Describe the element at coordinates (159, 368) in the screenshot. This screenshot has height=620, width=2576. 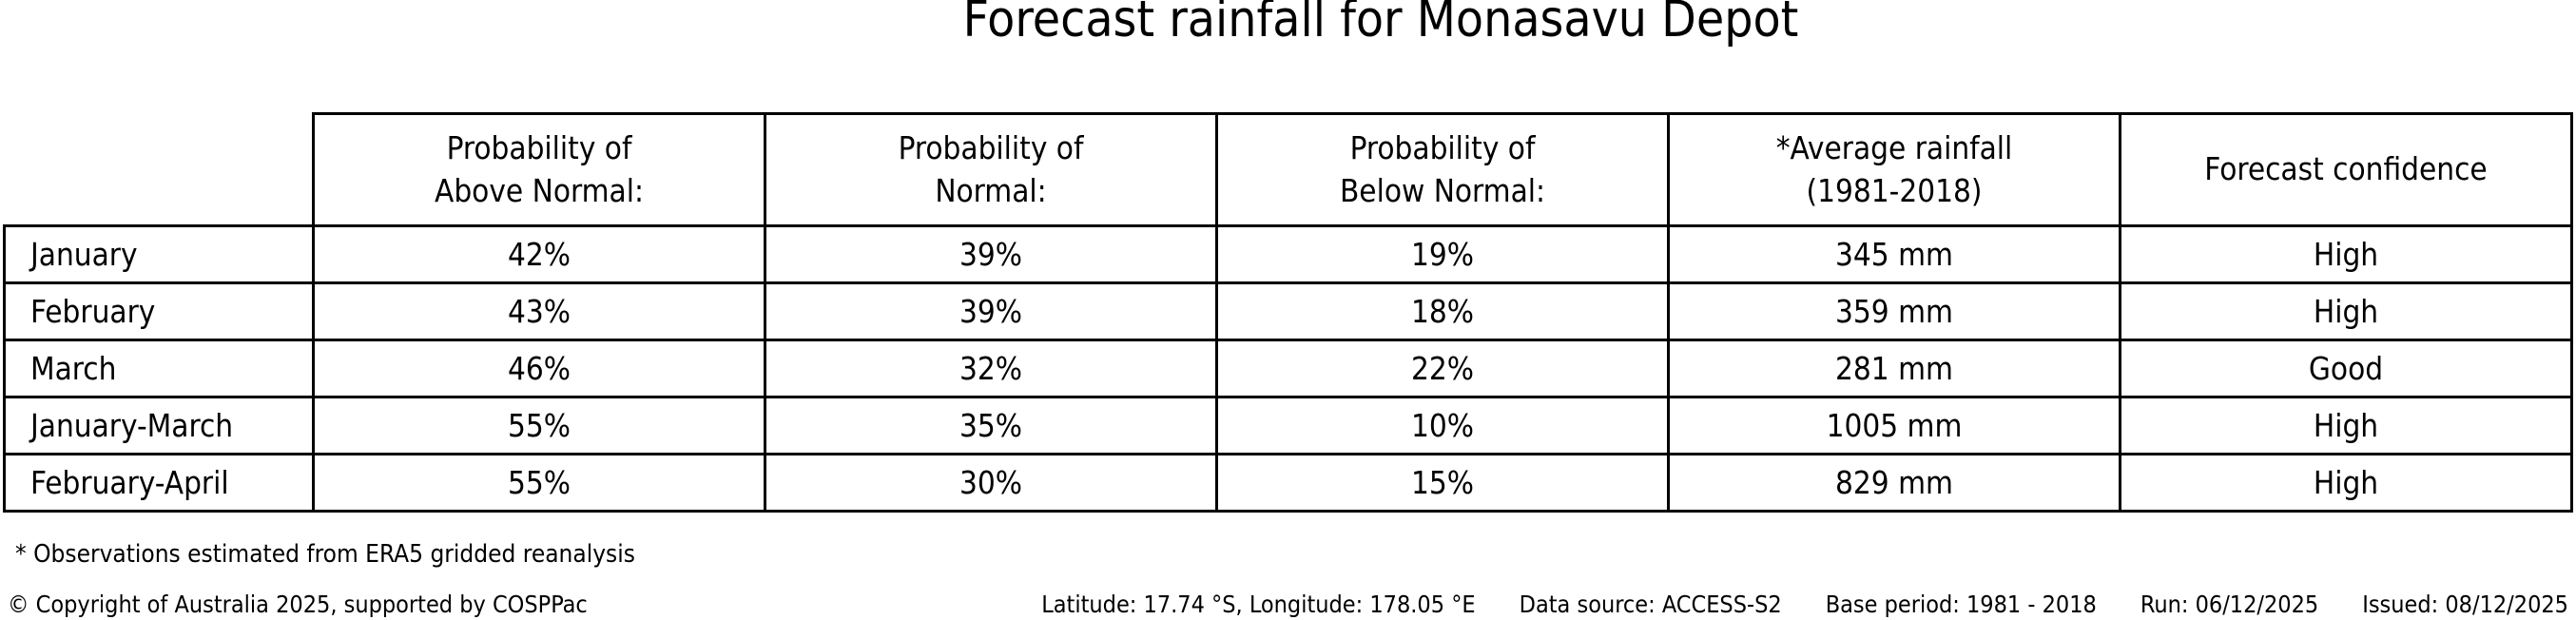
I see `row-label: March` at that location.